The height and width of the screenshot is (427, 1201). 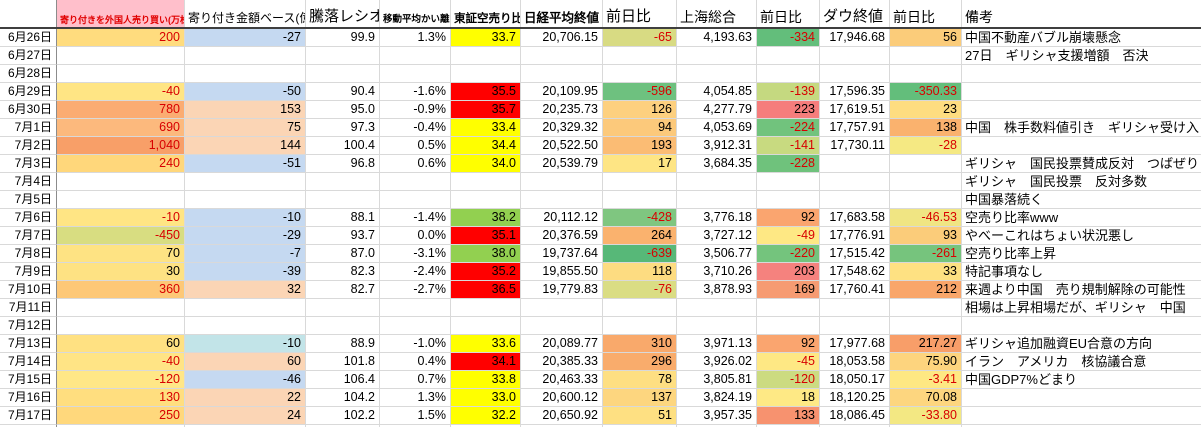 What do you see at coordinates (788, 362) in the screenshot?
I see `cell-shanghai_chg: -45` at bounding box center [788, 362].